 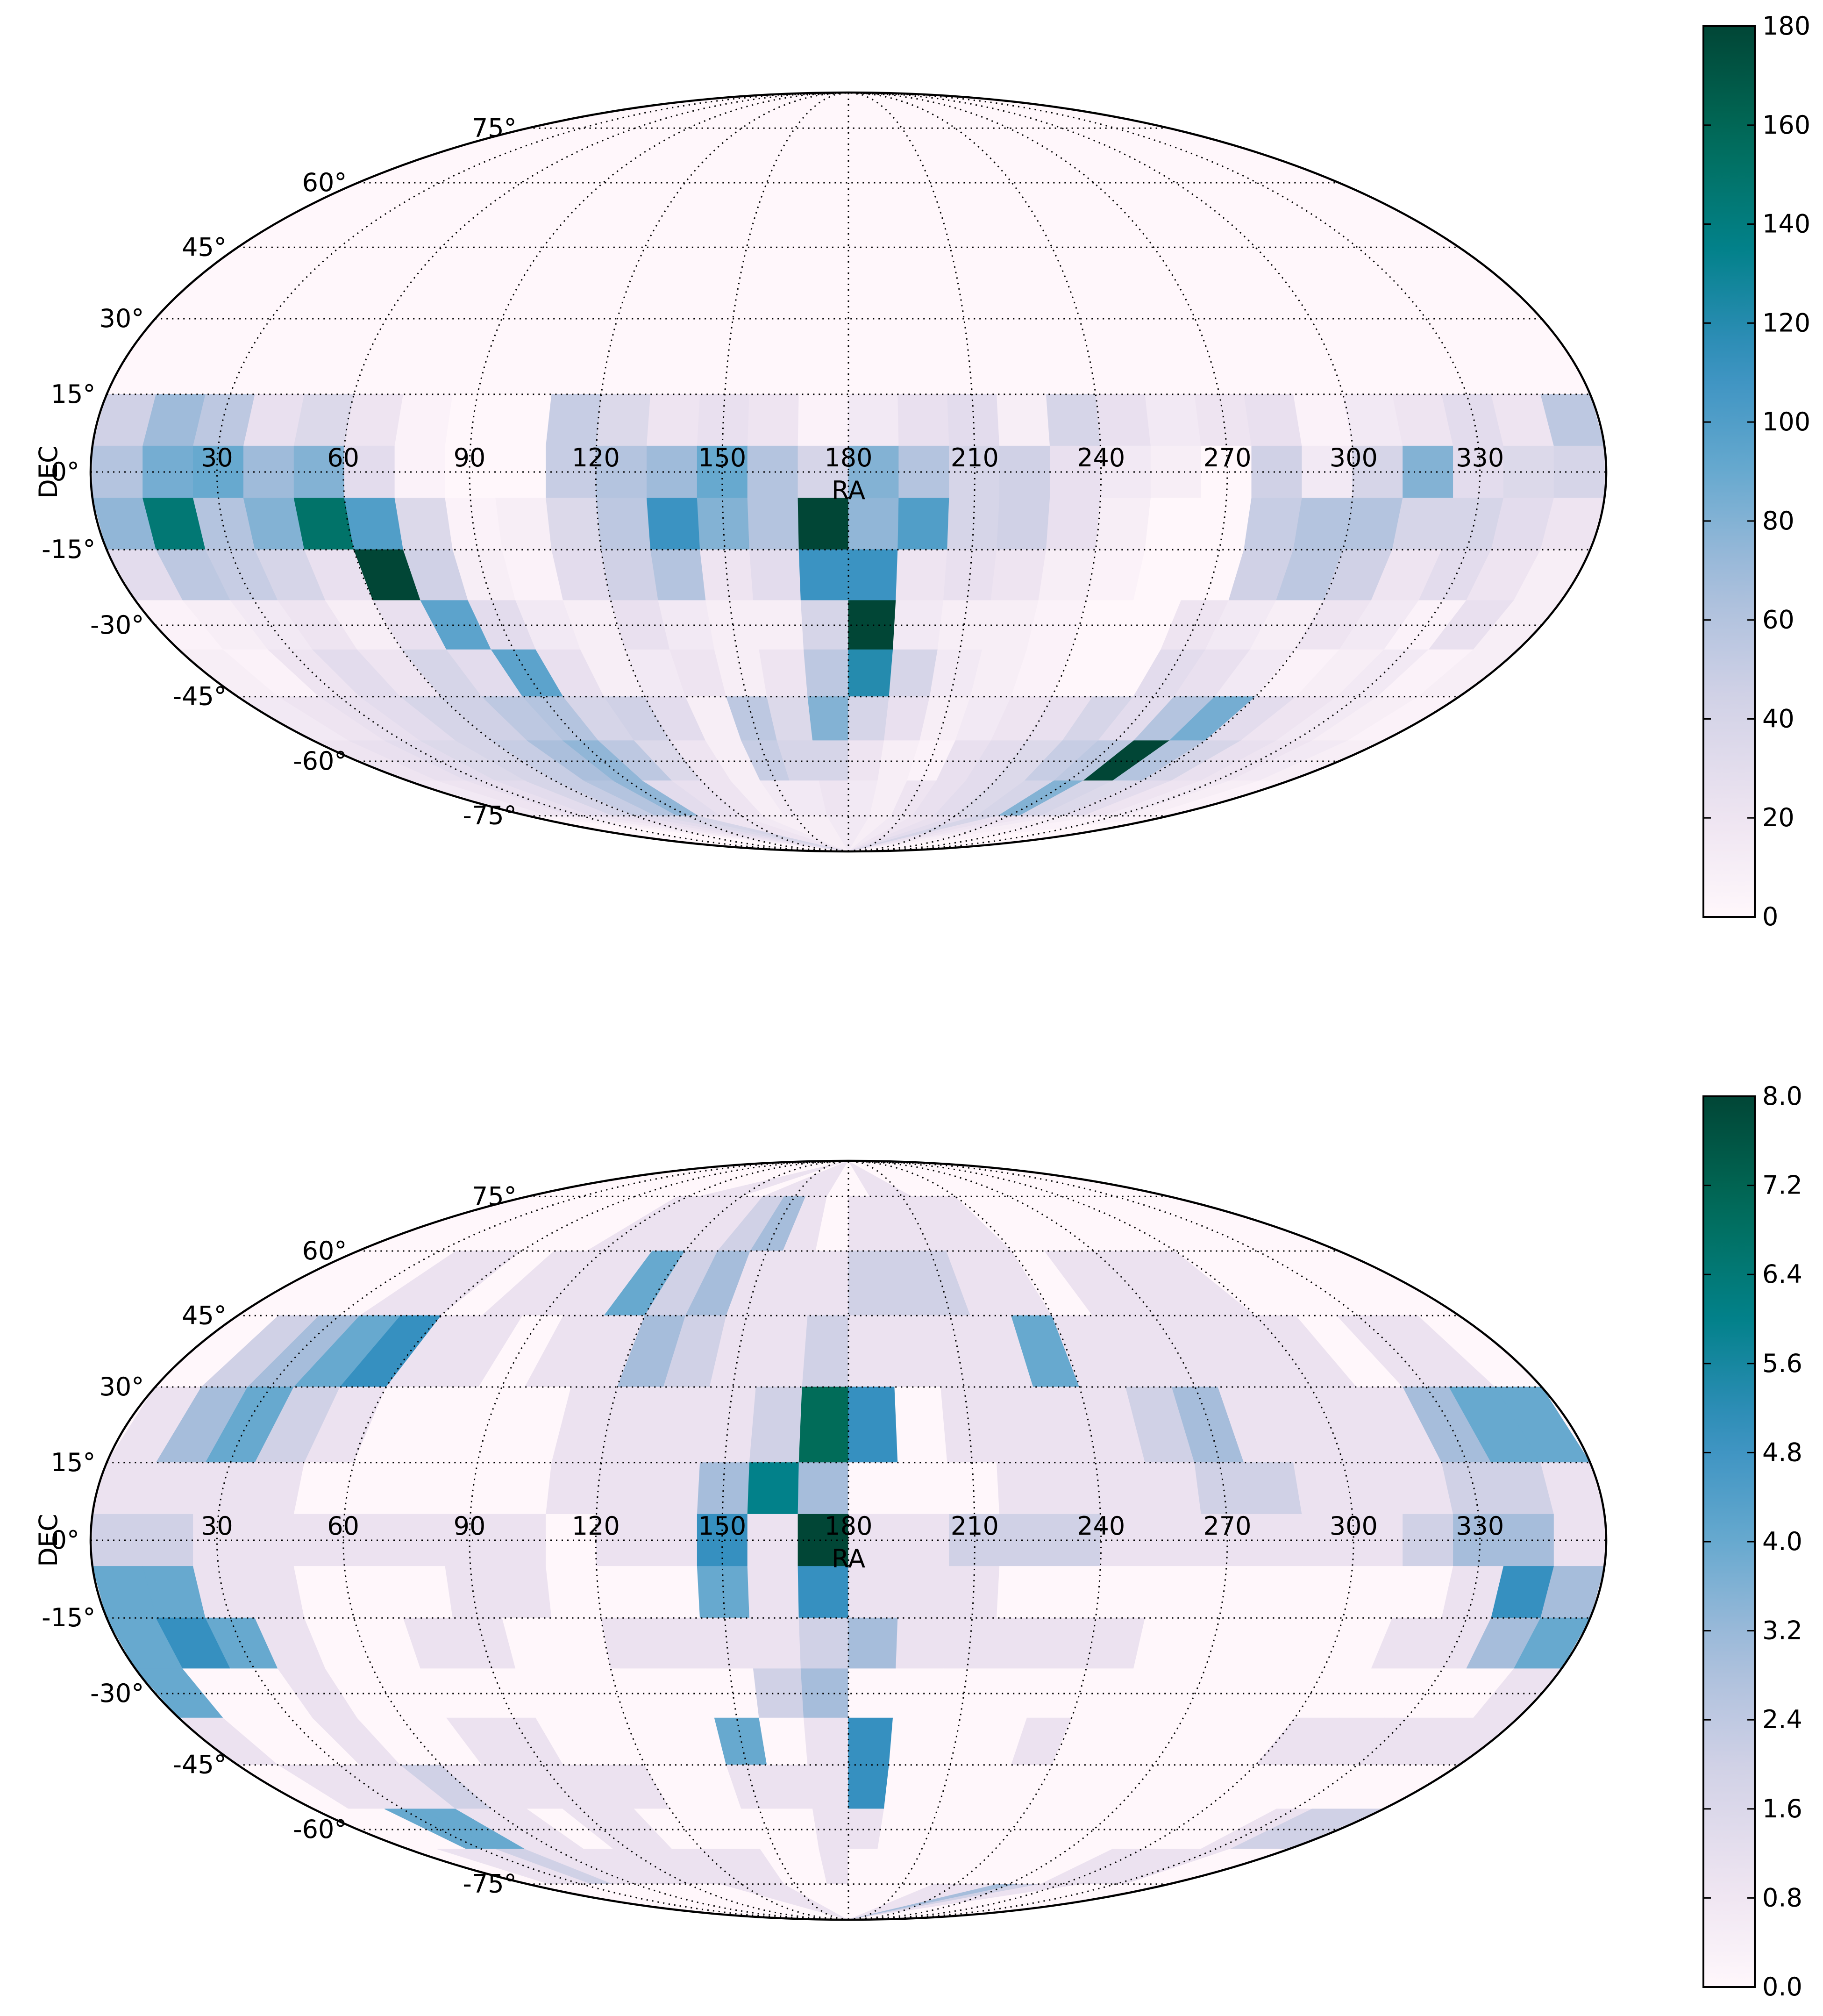 What do you see at coordinates (200, 696) in the screenshot?
I see `dec-tick-label: -45°` at bounding box center [200, 696].